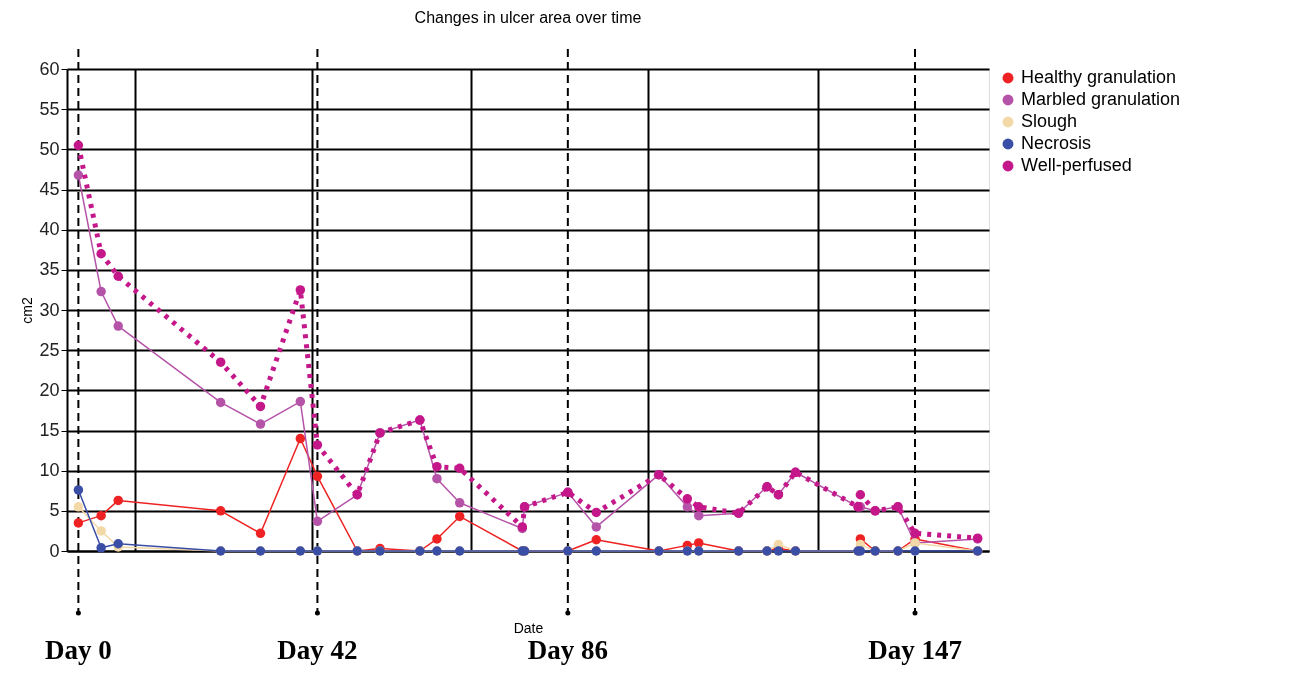 The height and width of the screenshot is (675, 1290). I want to click on x-axis-title: Date, so click(528, 627).